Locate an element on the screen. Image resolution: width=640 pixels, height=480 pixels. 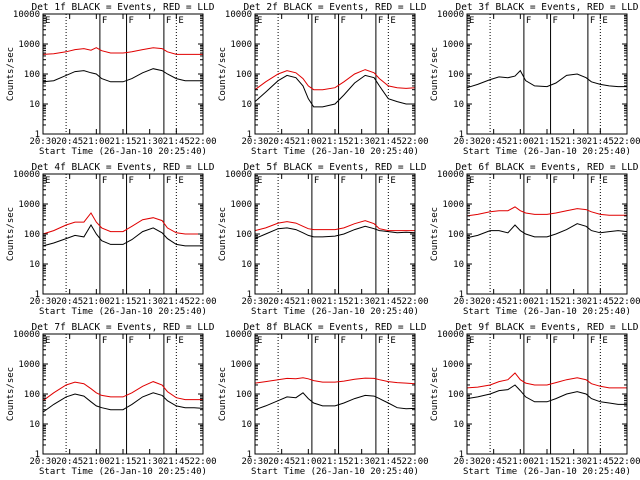
chart-title: Det 1f BLACK = Events, RED = LLD is located at coordinates (122, 7).